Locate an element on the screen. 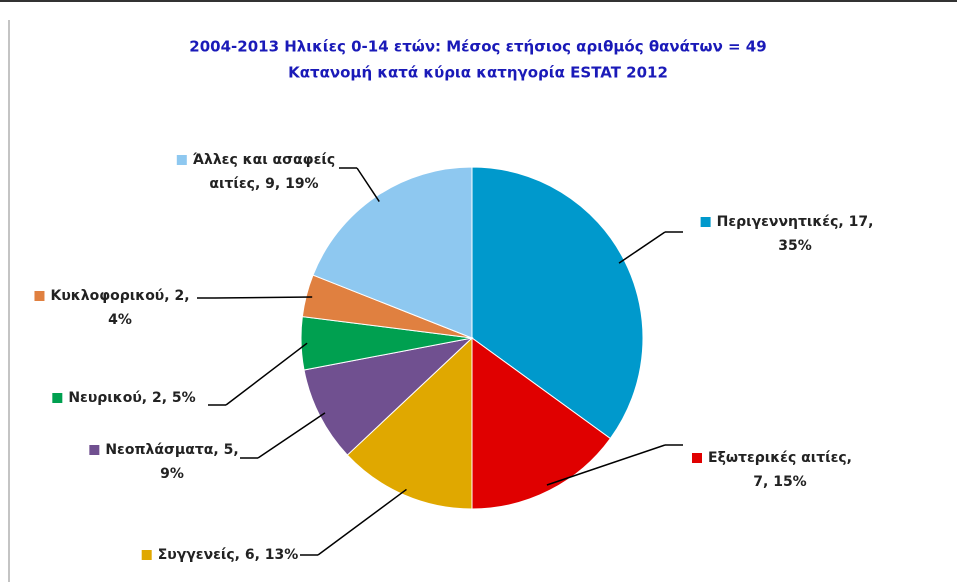  data-label: 4% is located at coordinates (120, 320).